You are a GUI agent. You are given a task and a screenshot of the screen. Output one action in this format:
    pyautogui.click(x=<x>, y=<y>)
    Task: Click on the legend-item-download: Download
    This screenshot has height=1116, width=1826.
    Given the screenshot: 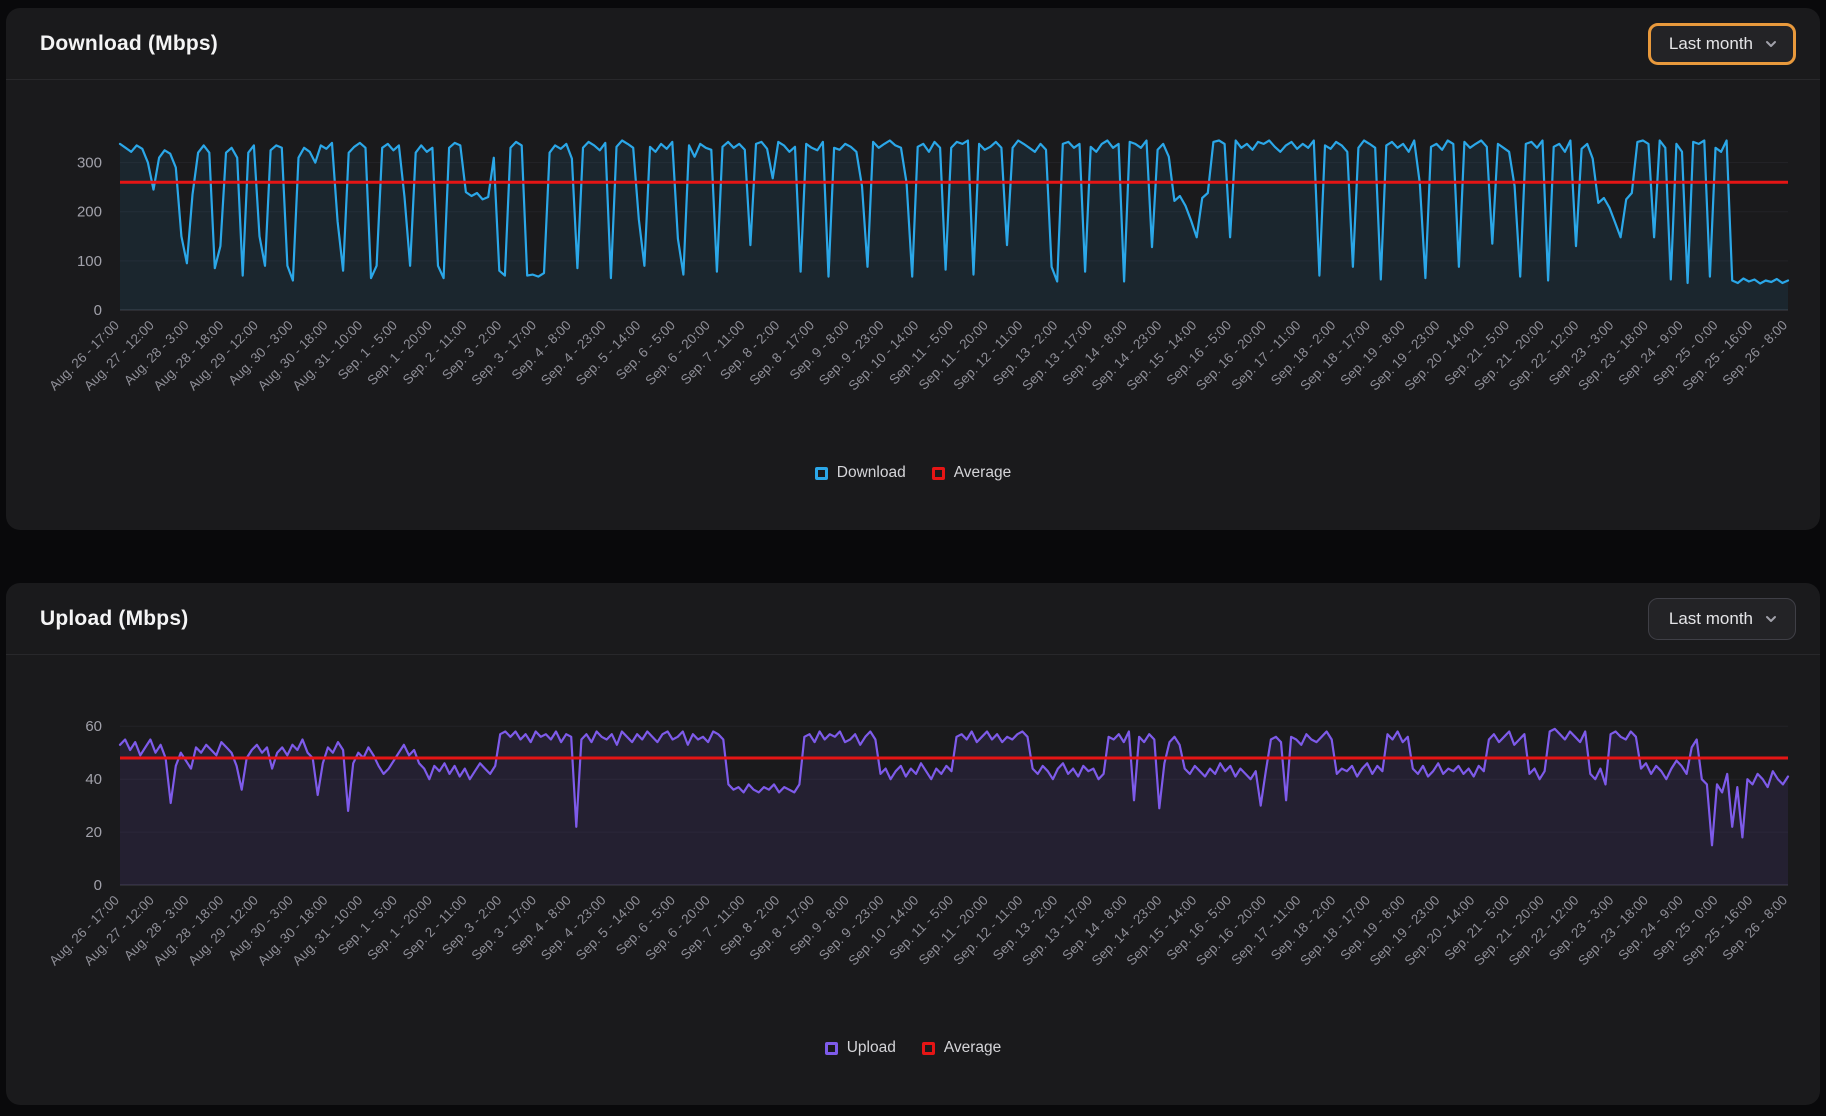 What is the action you would take?
    pyautogui.click(x=860, y=473)
    